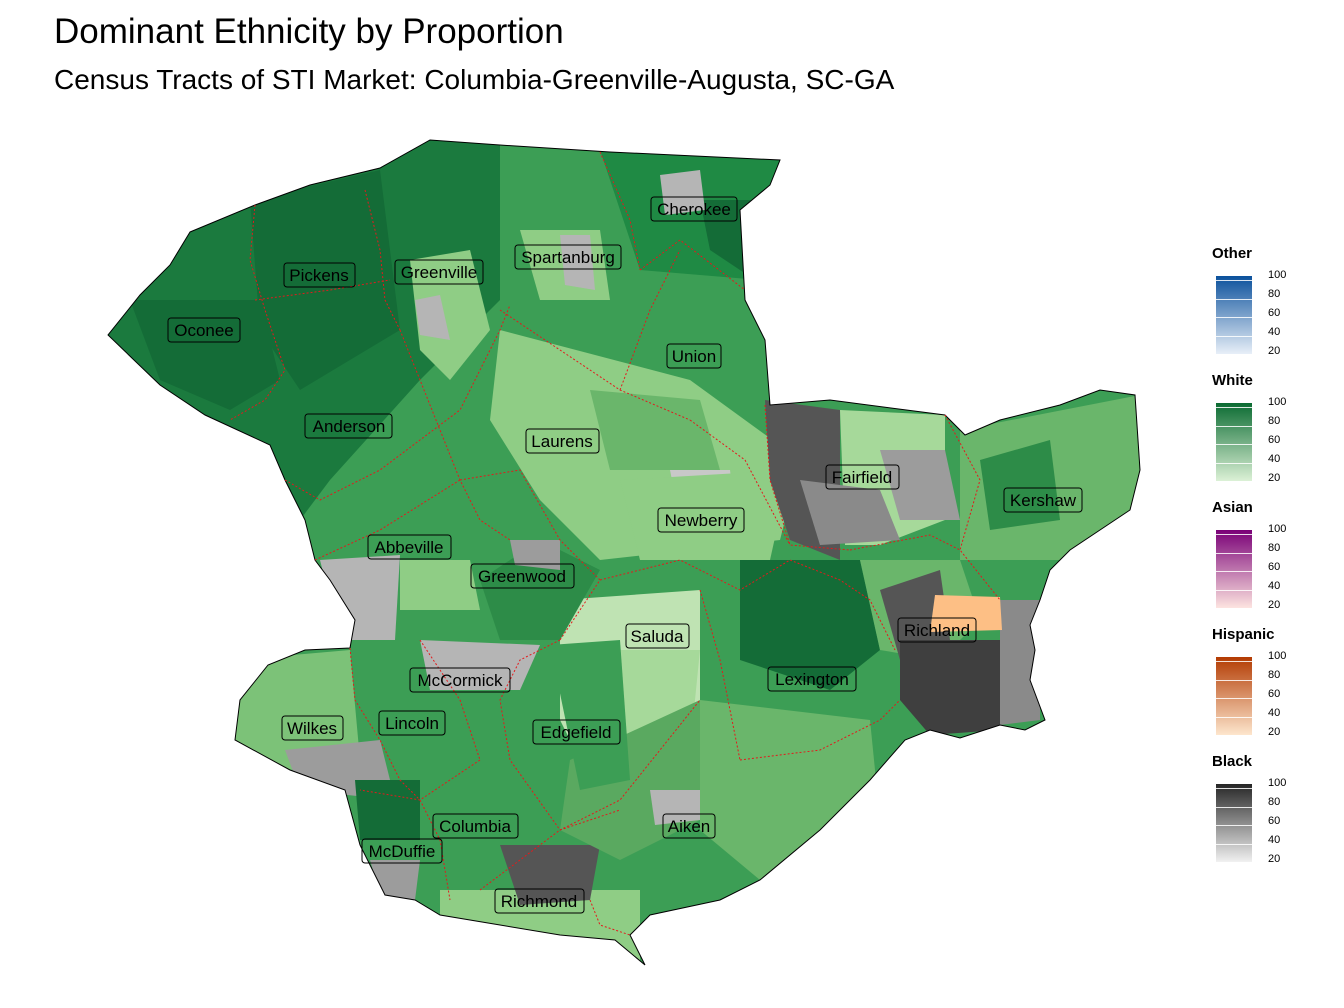  I want to click on svg-text: Edgefield, so click(576, 732).